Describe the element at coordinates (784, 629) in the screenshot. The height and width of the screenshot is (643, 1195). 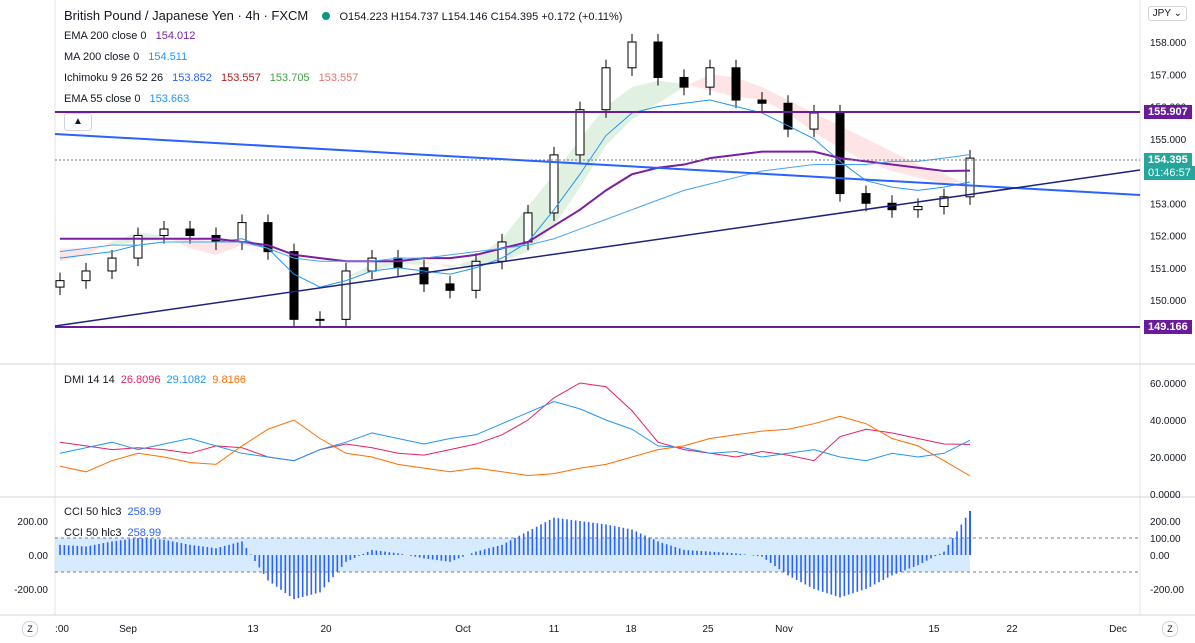
I see `time-tick-label: Nov` at that location.